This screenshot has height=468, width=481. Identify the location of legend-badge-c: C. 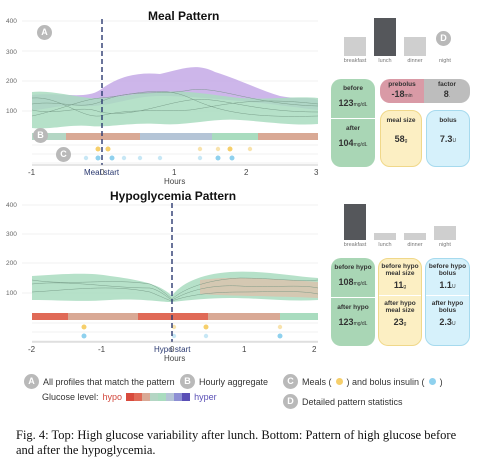
(290, 381).